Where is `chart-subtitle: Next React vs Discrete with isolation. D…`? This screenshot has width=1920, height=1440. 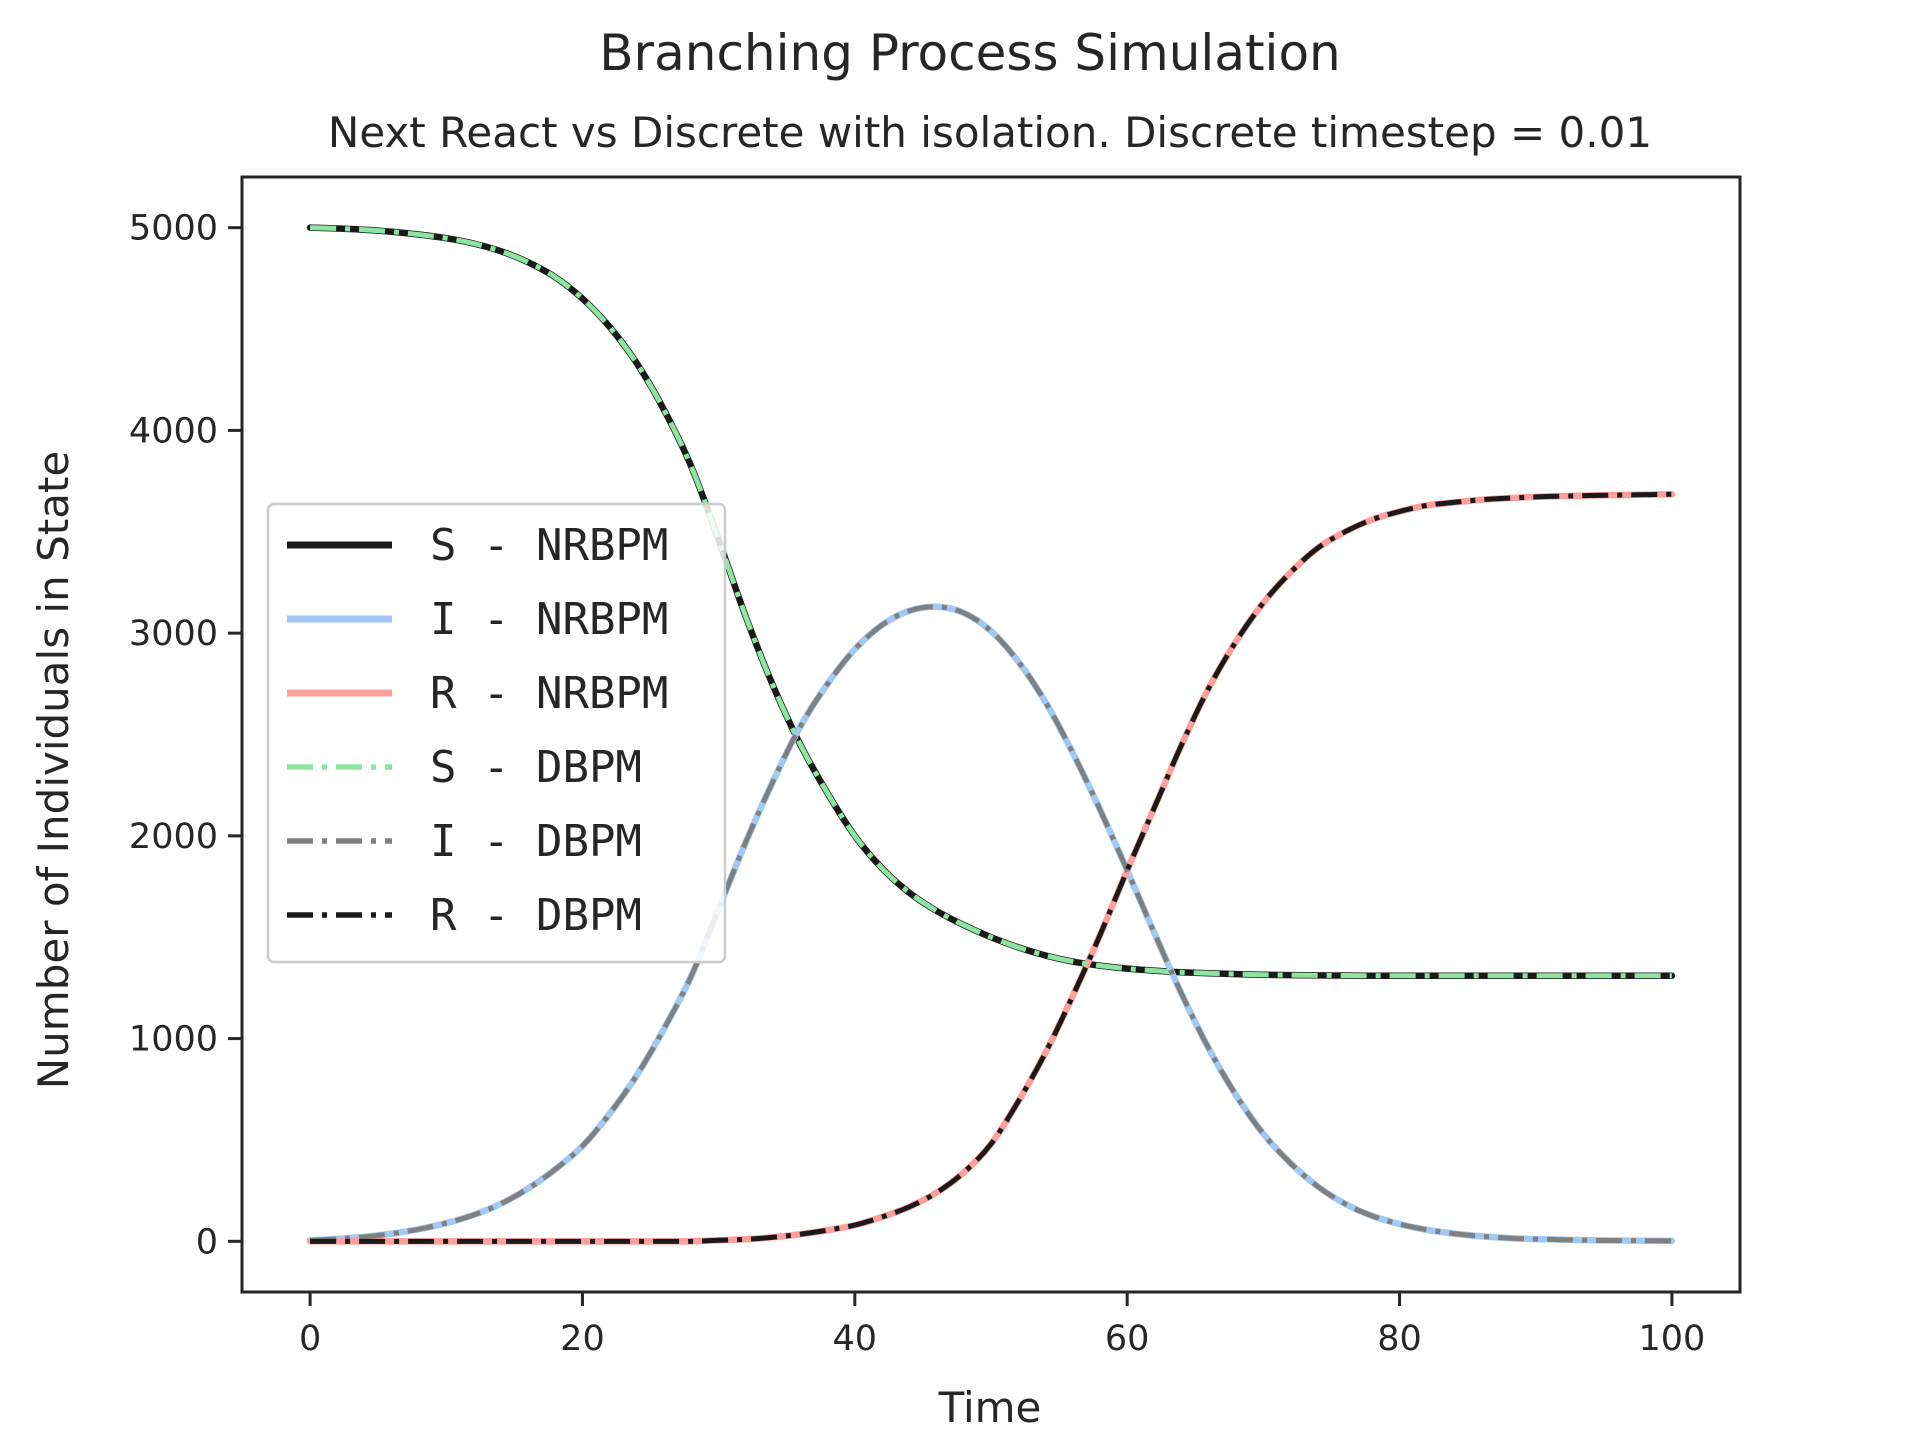
chart-subtitle: Next React vs Discrete with isolation. D… is located at coordinates (990, 132).